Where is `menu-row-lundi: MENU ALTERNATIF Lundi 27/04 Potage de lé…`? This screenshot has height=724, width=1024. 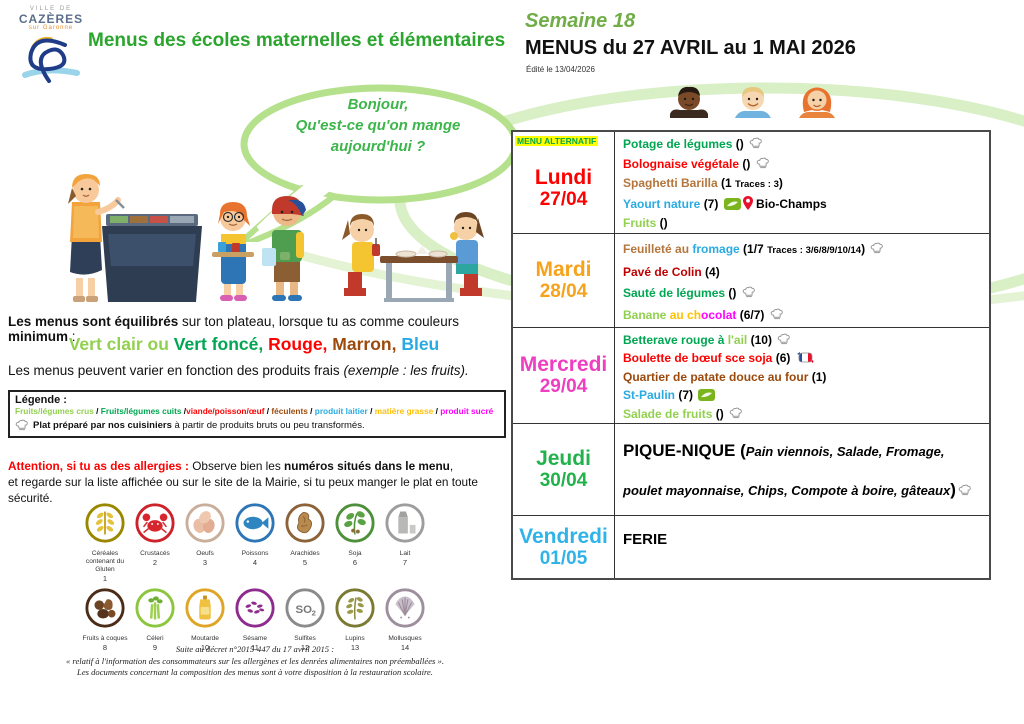
menu-row-lundi: MENU ALTERNATIF Lundi 27/04 Potage de lé… is located at coordinates (751, 182).